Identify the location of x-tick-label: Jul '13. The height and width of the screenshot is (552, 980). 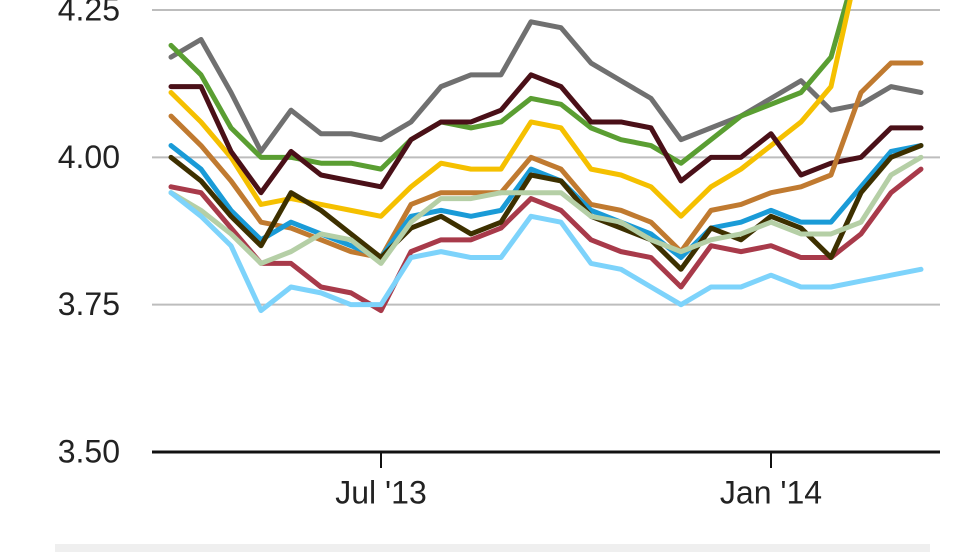
(381, 492).